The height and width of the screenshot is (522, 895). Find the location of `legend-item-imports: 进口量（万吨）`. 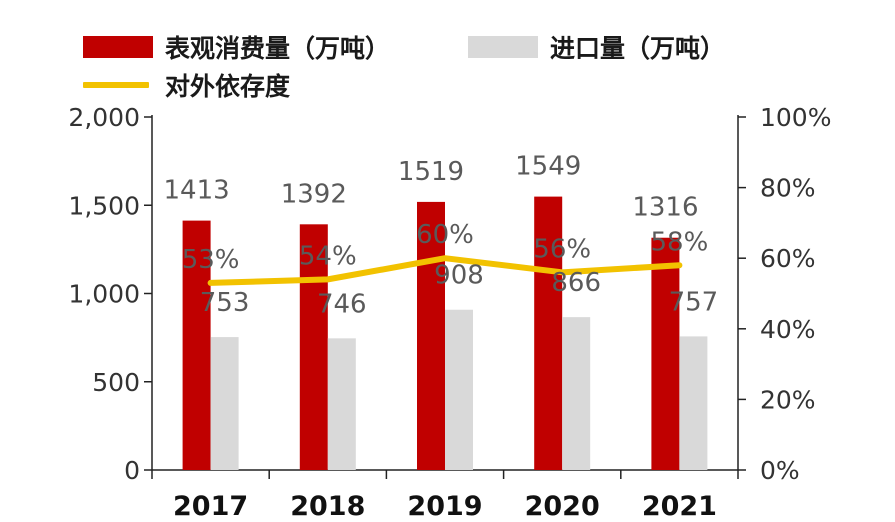

legend-item-imports: 进口量（万吨） is located at coordinates (596, 47).